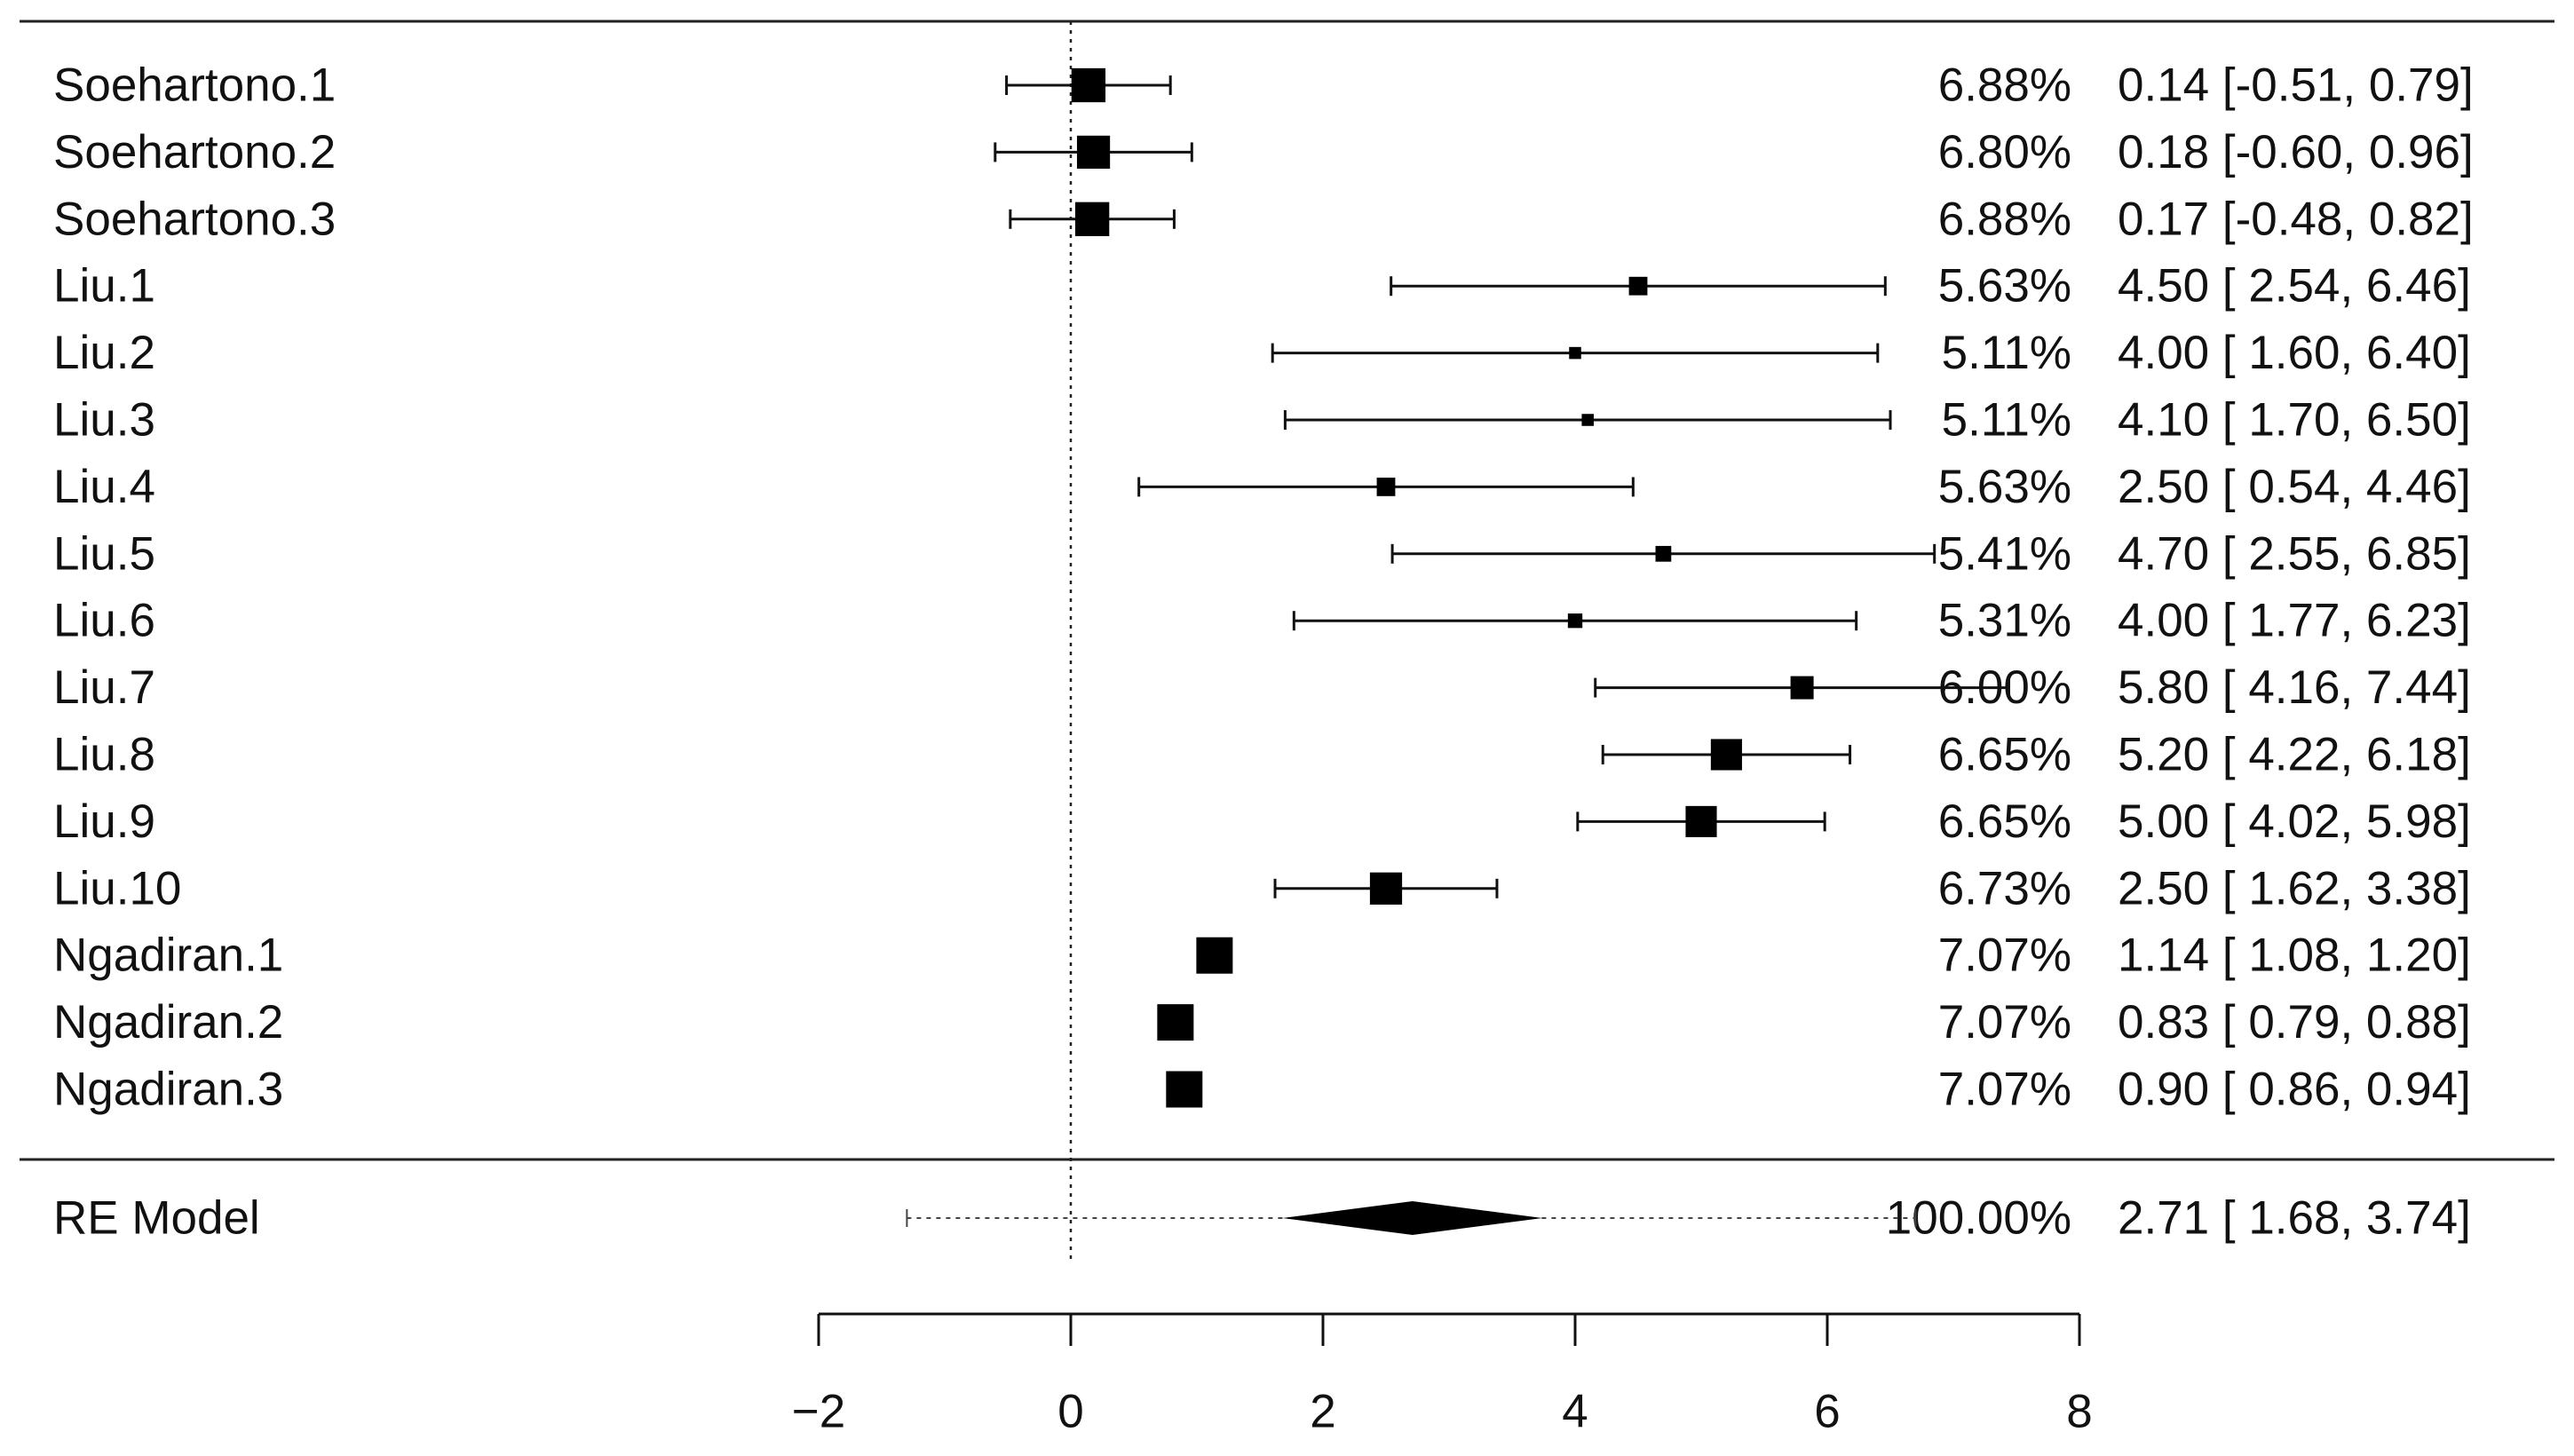 The height and width of the screenshot is (1456, 2574). I want to click on summary-estimate-ci: 2.71 [ 1.68, 3.74], so click(2294, 1218).